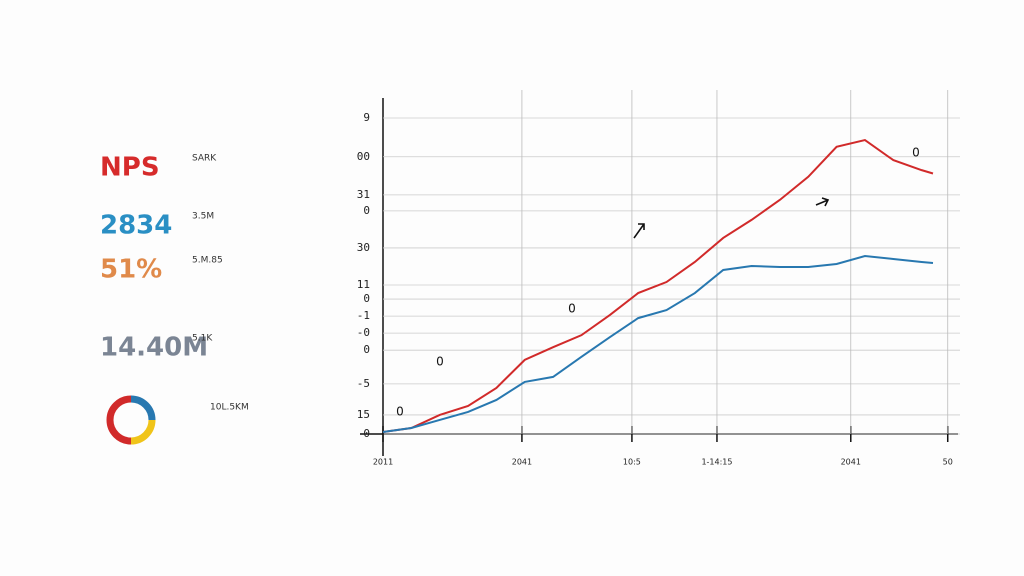 This screenshot has width=1024, height=576. What do you see at coordinates (363, 284) in the screenshot?
I see `y-tick-label: 11` at bounding box center [363, 284].